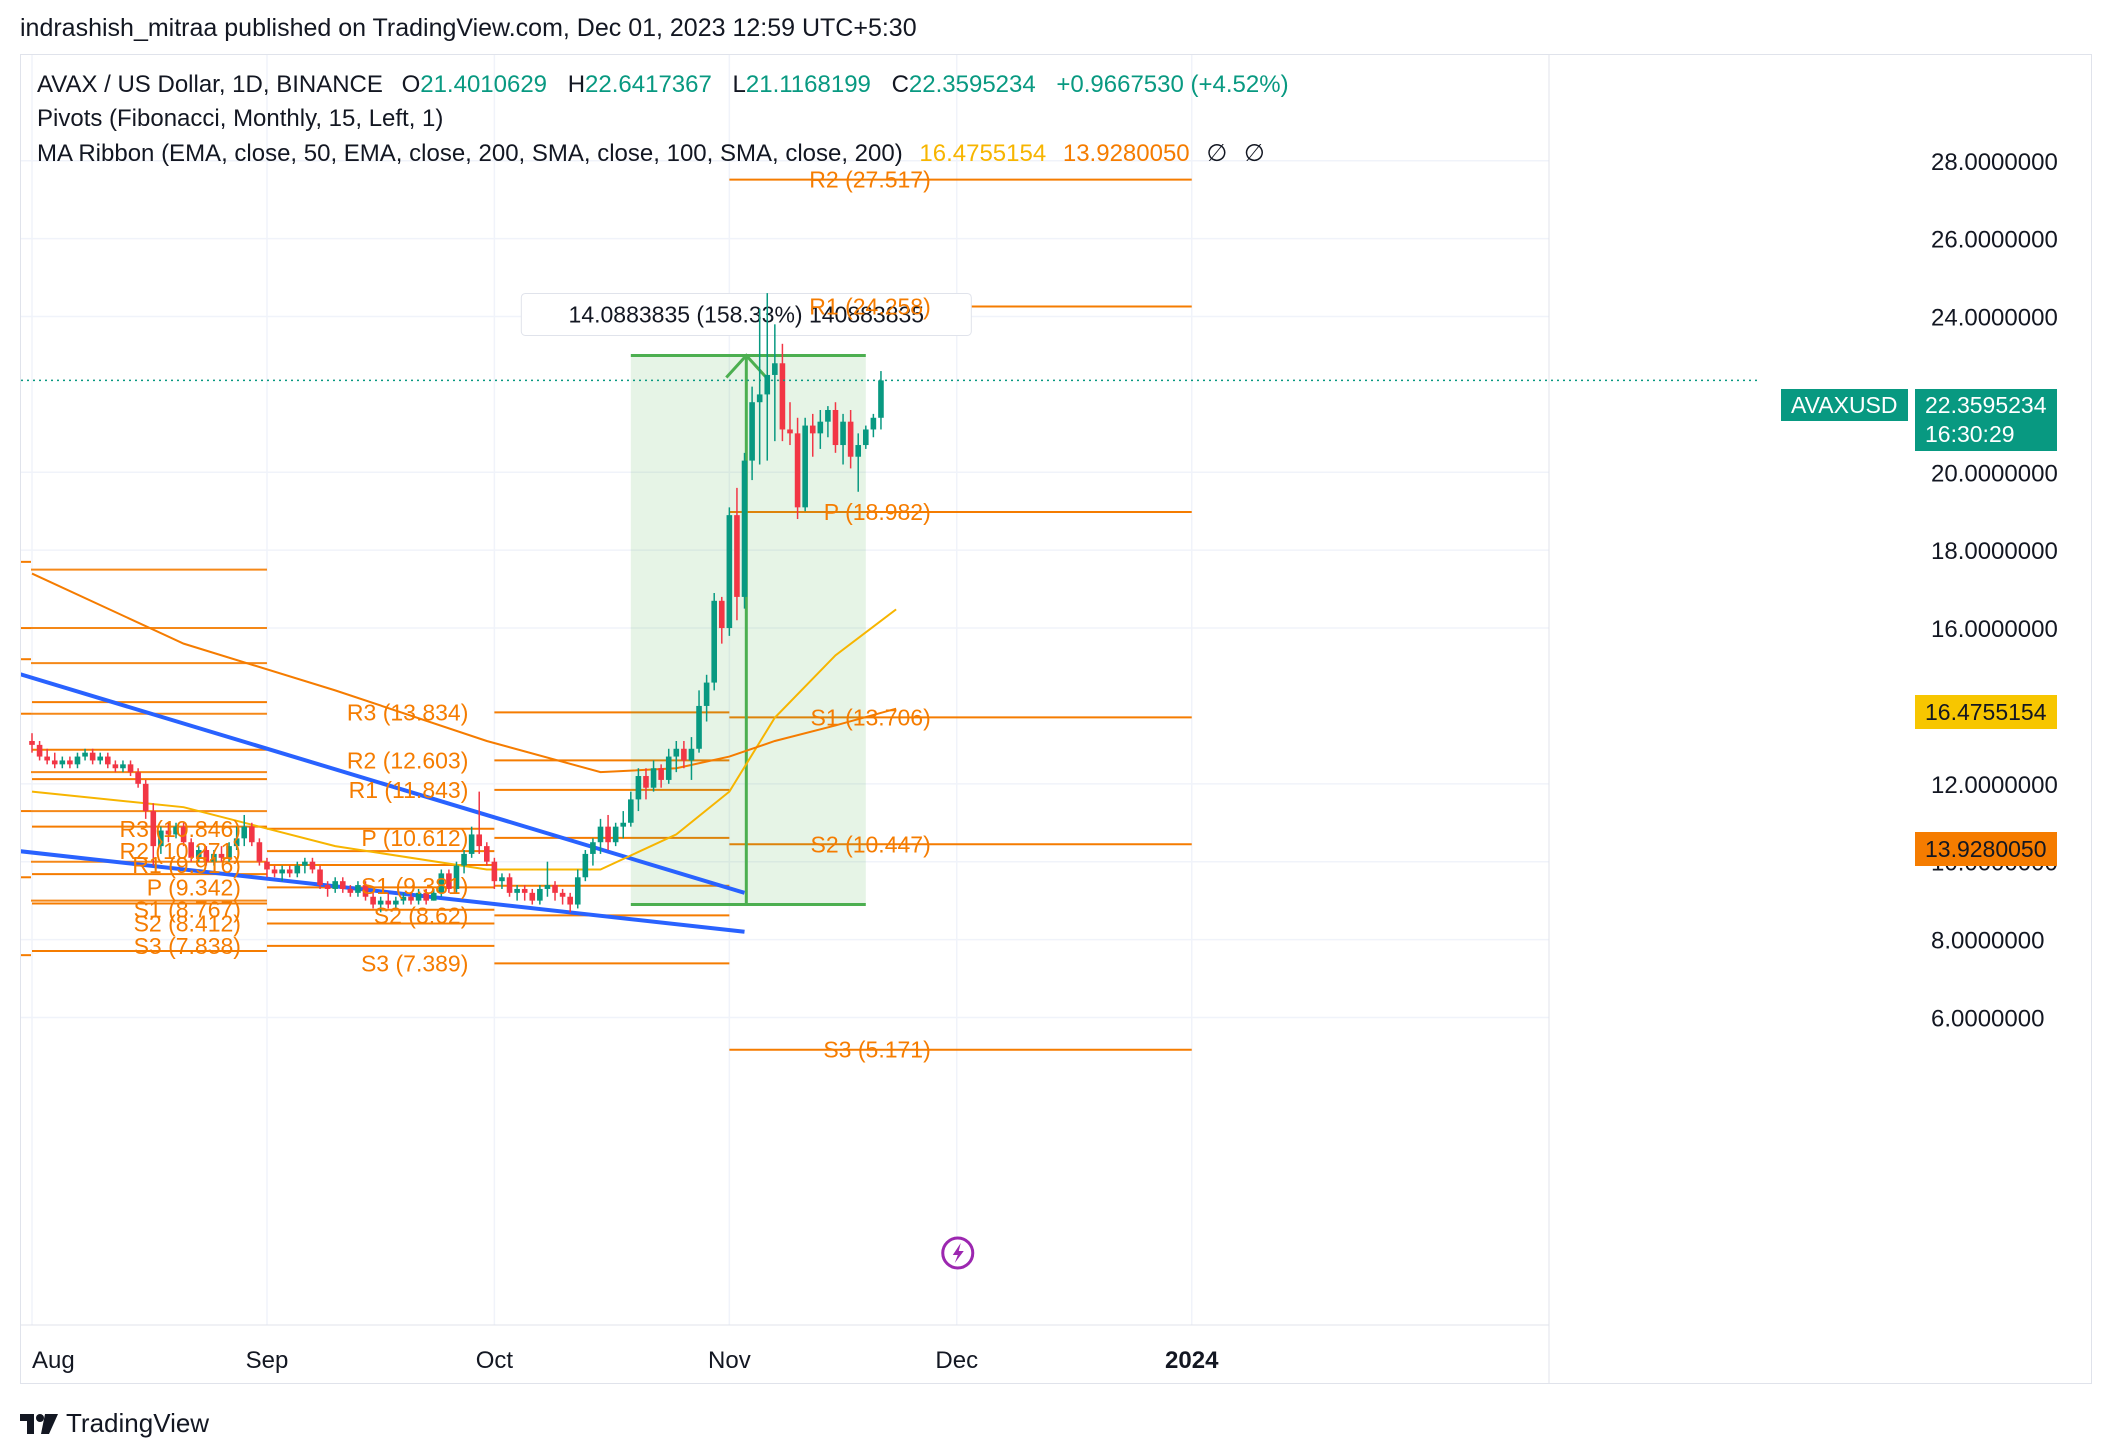 The height and width of the screenshot is (1456, 2112). Describe the element at coordinates (409, 790) in the screenshot. I see `pivot-label: R1 (11.843)` at that location.